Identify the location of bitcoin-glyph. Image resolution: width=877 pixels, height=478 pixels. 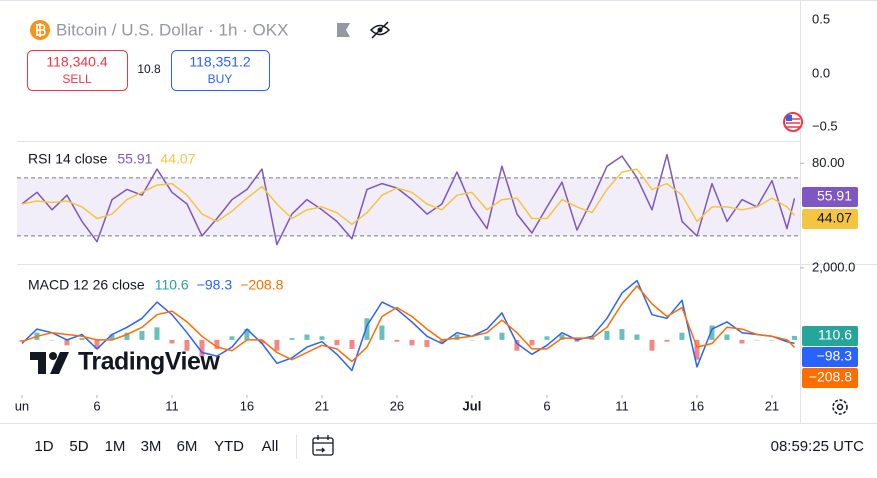
(41, 30).